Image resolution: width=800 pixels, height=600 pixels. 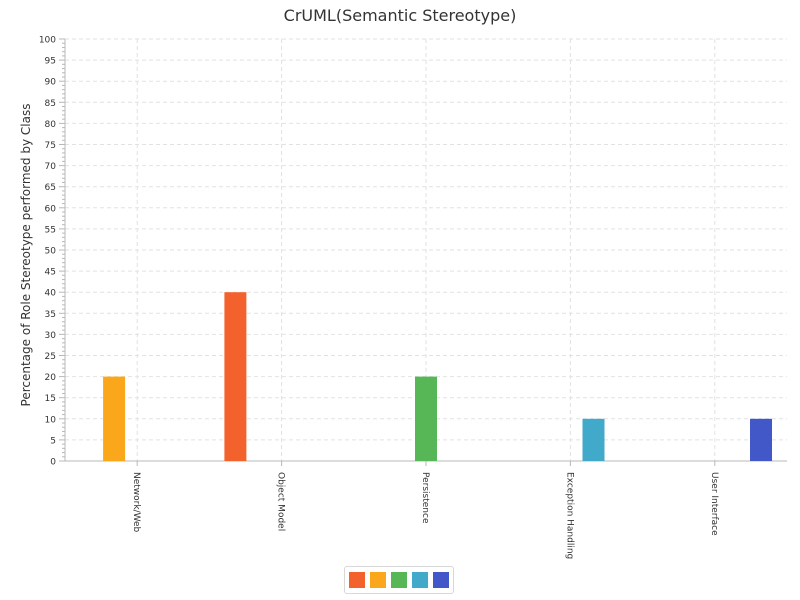 I want to click on y-tick-label: 55, so click(x=50, y=230).